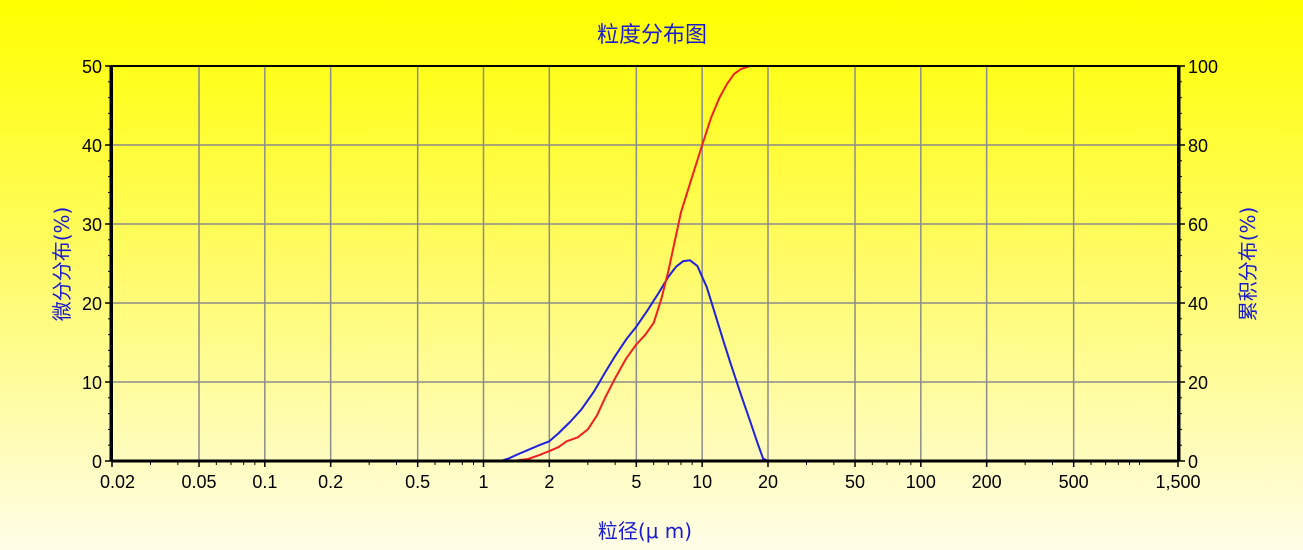 The width and height of the screenshot is (1303, 550). I want to click on x-tick-label: 1,500, so click(1177, 482).